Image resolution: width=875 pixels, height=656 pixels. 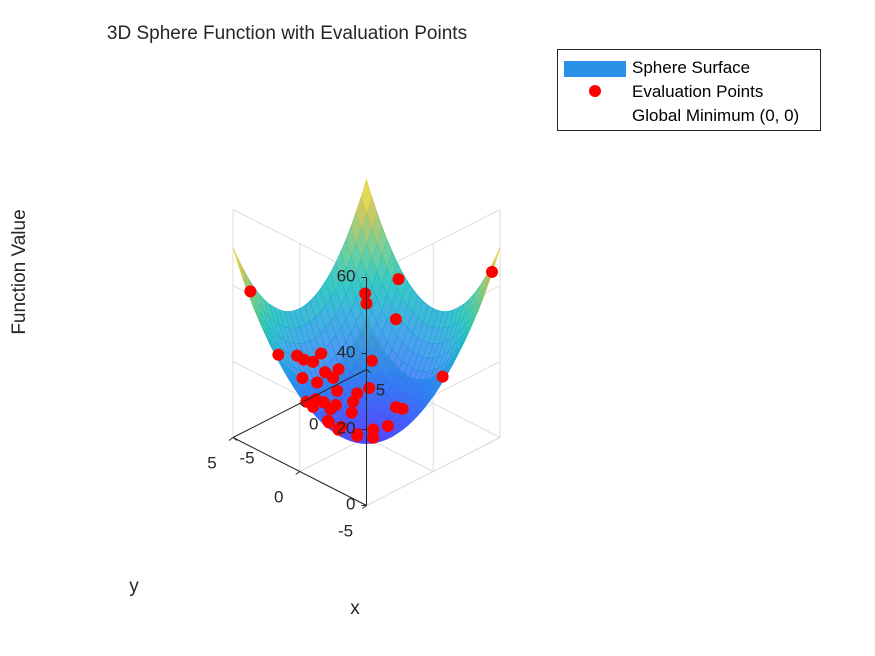 I want to click on point-marker-icon, so click(x=595, y=91).